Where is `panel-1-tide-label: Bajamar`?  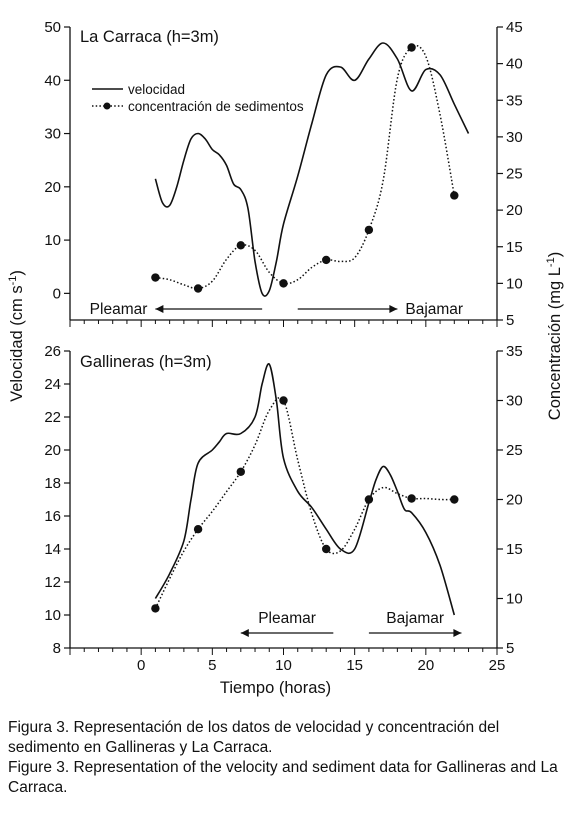 panel-1-tide-label: Bajamar is located at coordinates (434, 309).